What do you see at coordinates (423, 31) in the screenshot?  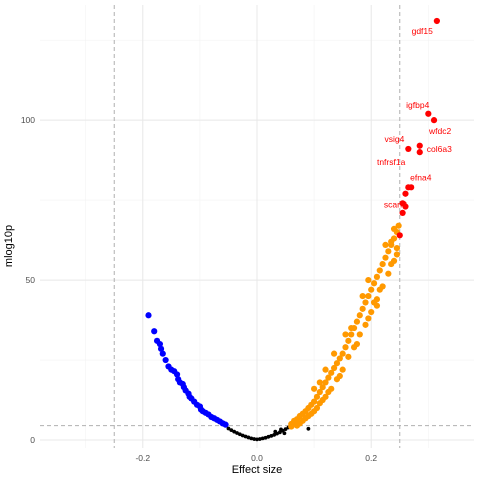 I see `gene-label: gdf15` at bounding box center [423, 31].